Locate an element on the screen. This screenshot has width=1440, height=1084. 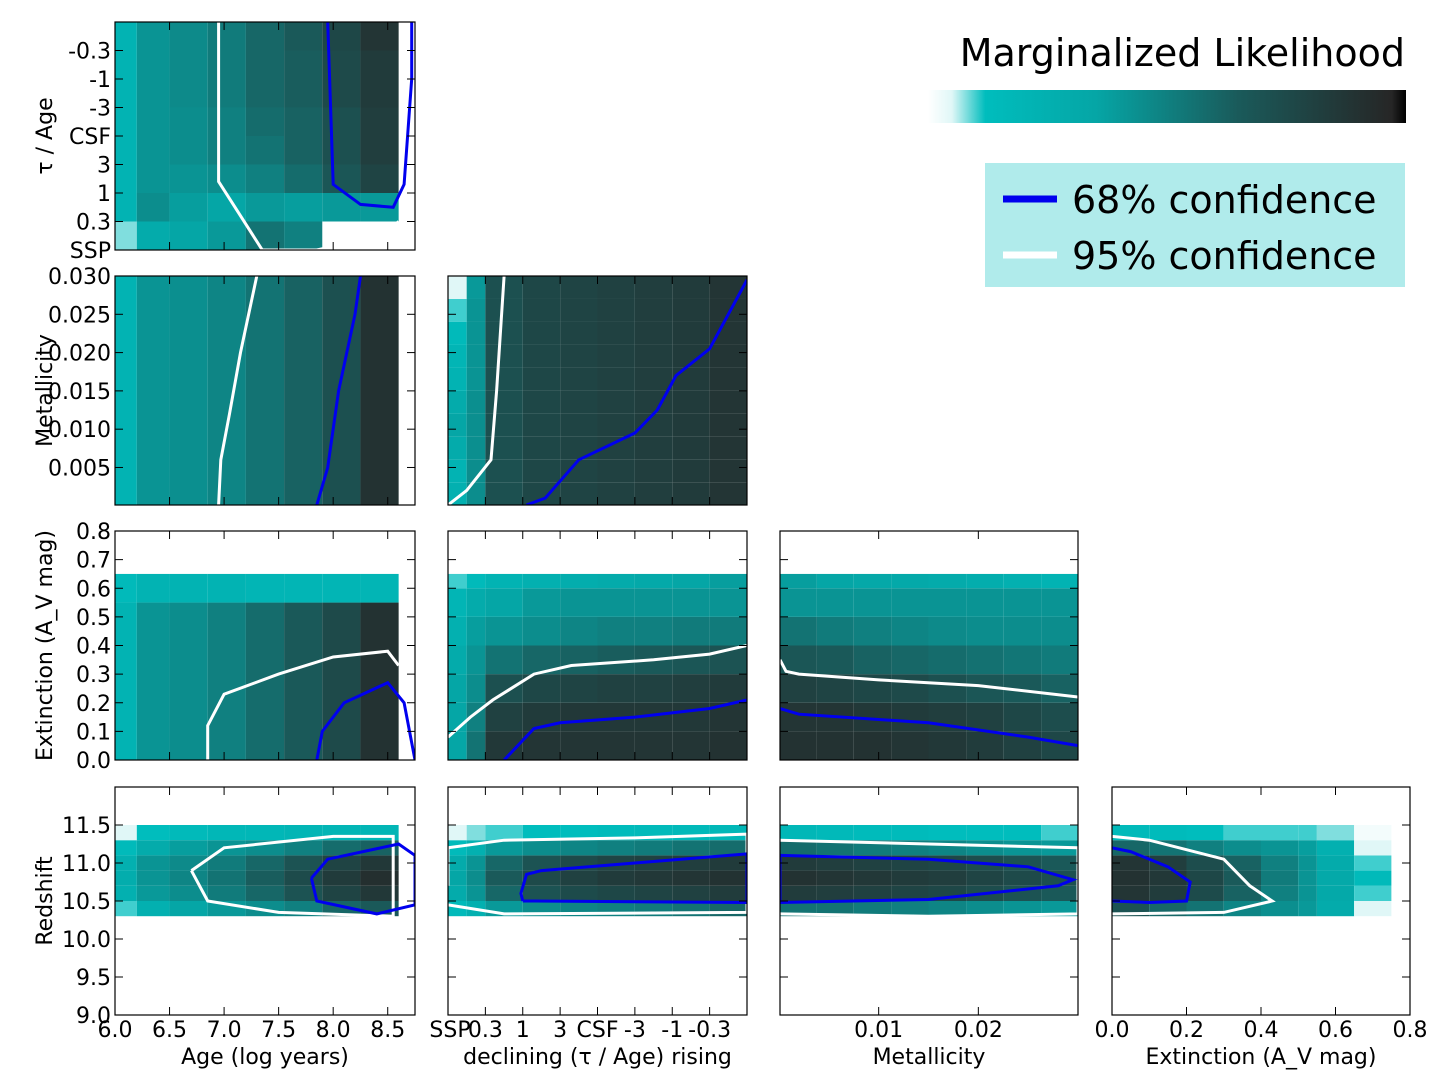
x-tick-label: 0.6 is located at coordinates (1335, 1030).